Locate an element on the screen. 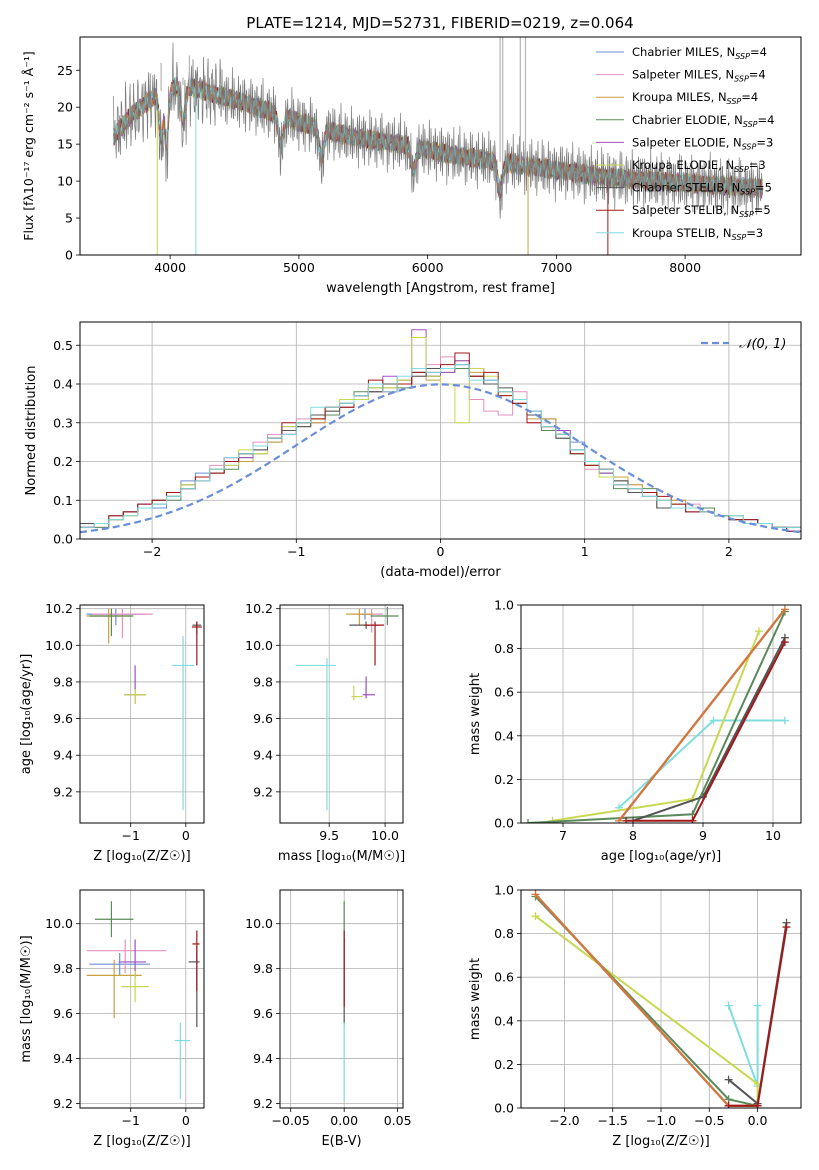  x-tick-label: −1.5 is located at coordinates (613, 1120).